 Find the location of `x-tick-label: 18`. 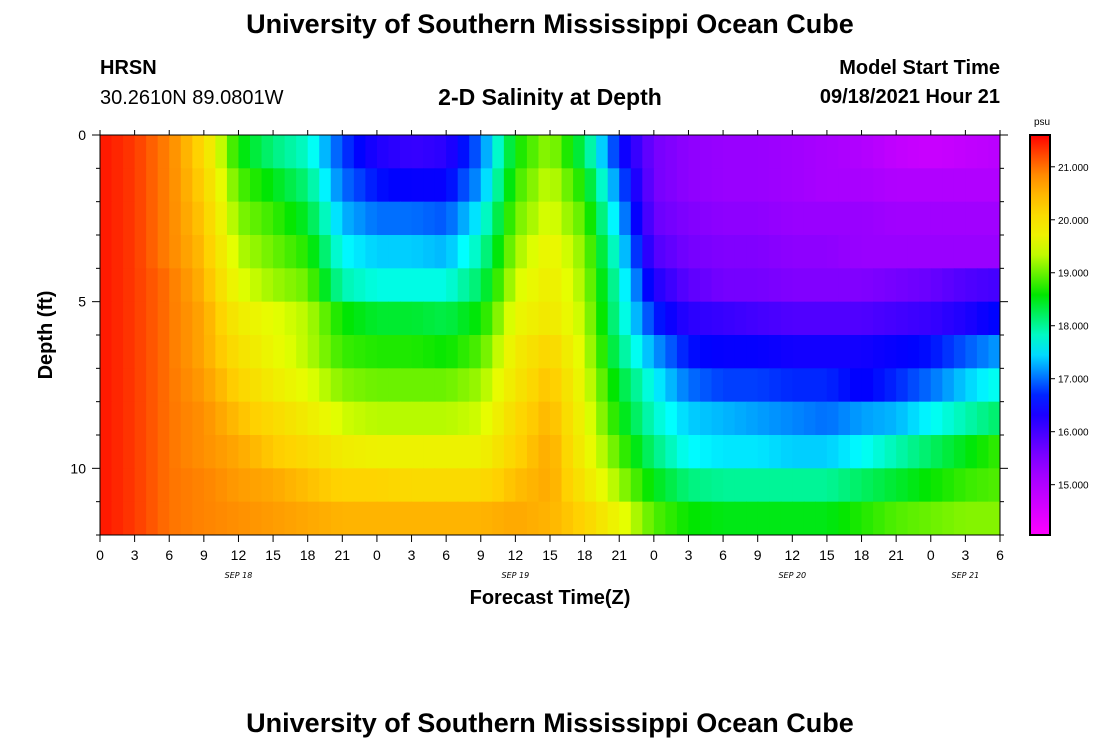

x-tick-label: 18 is located at coordinates (585, 555).